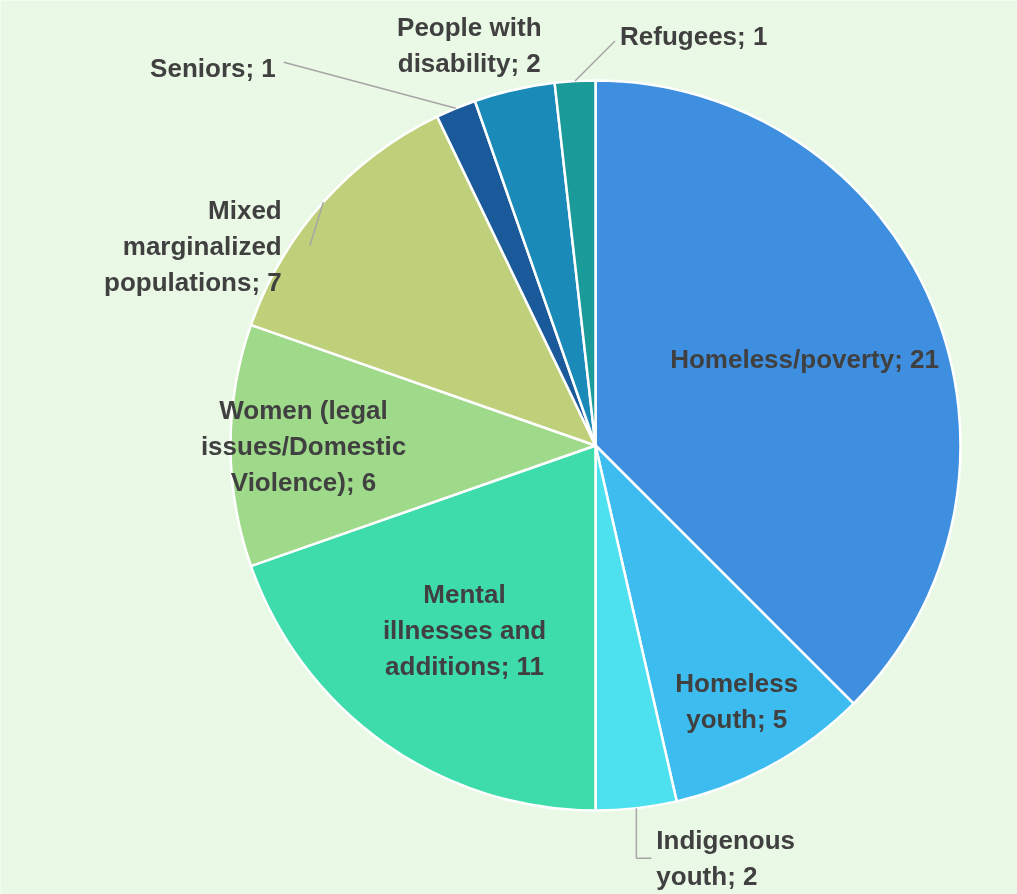  Describe the element at coordinates (804, 358) in the screenshot. I see `slice-label: Homeless/poverty; 21` at that location.